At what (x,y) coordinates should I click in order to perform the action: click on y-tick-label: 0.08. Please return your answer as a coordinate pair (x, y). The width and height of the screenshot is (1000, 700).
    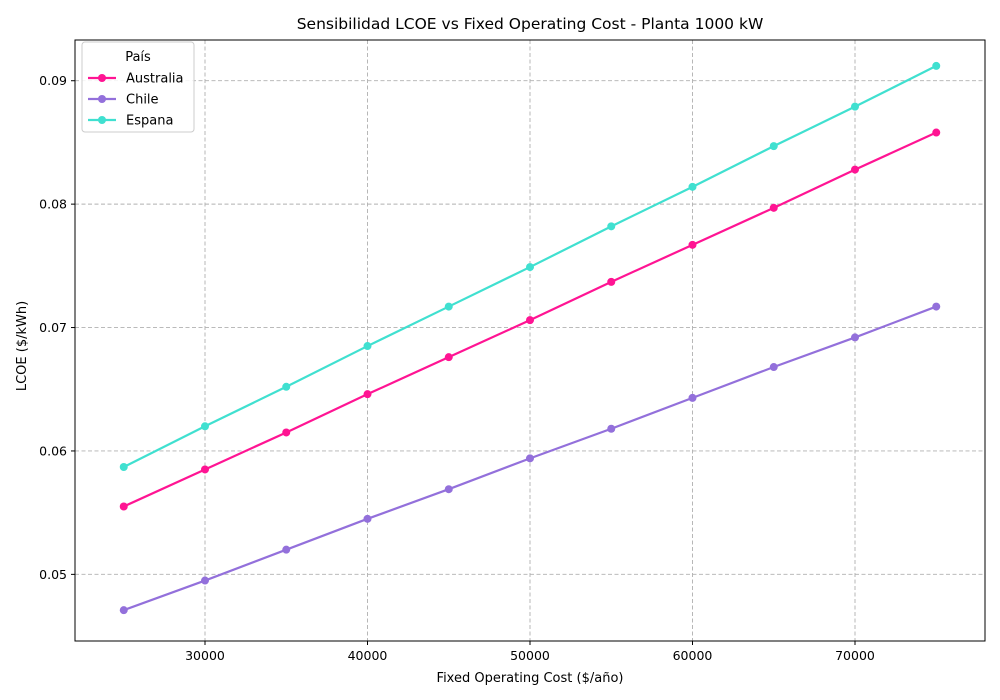
    Looking at the image, I should click on (53, 204).